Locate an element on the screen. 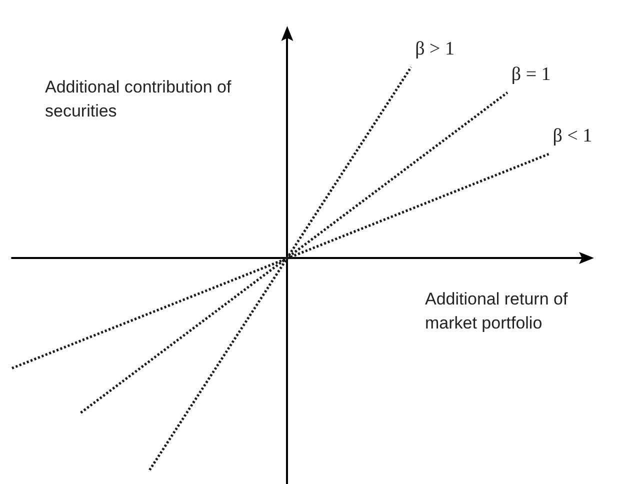 This screenshot has height=484, width=634. y-axis-title: Additional contribution of securities is located at coordinates (140, 99).